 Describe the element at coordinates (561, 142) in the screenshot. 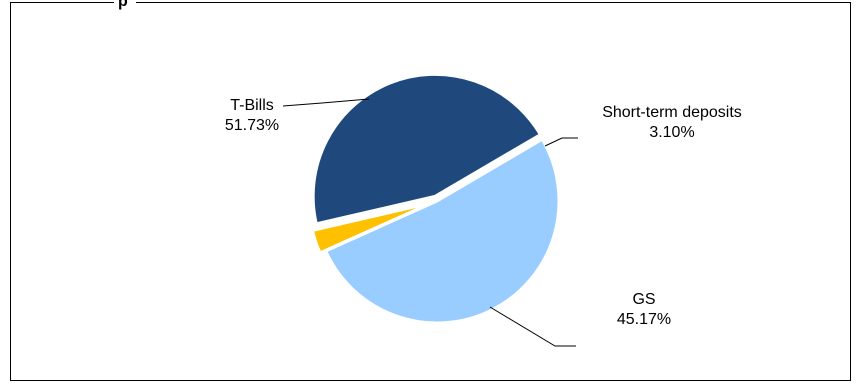

I see `leader-line-short-term-deposits` at that location.